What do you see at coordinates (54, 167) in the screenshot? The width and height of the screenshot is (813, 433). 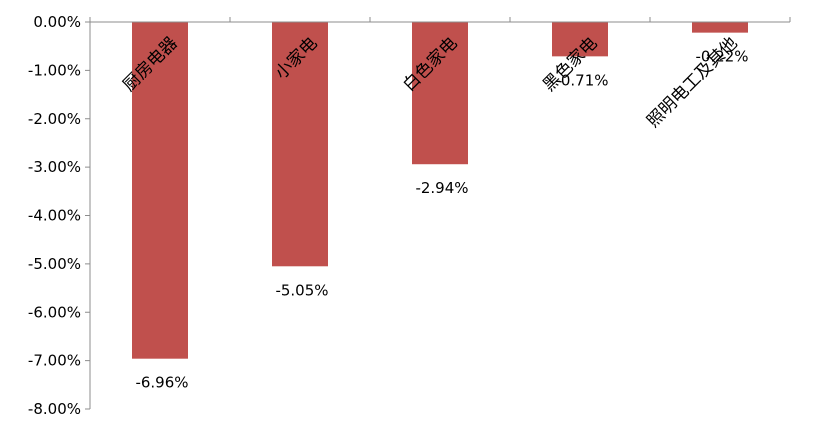 I see `y-tick-label: -3.00%` at bounding box center [54, 167].